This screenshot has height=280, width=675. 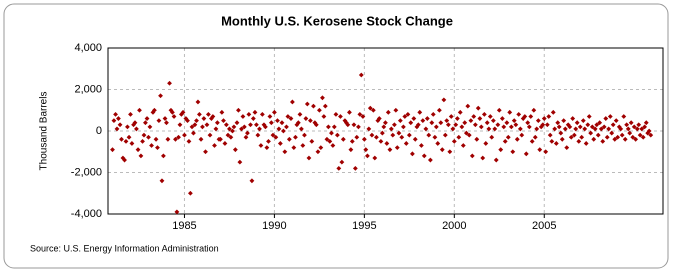 I want to click on x-tick-label: 1995, so click(x=364, y=226).